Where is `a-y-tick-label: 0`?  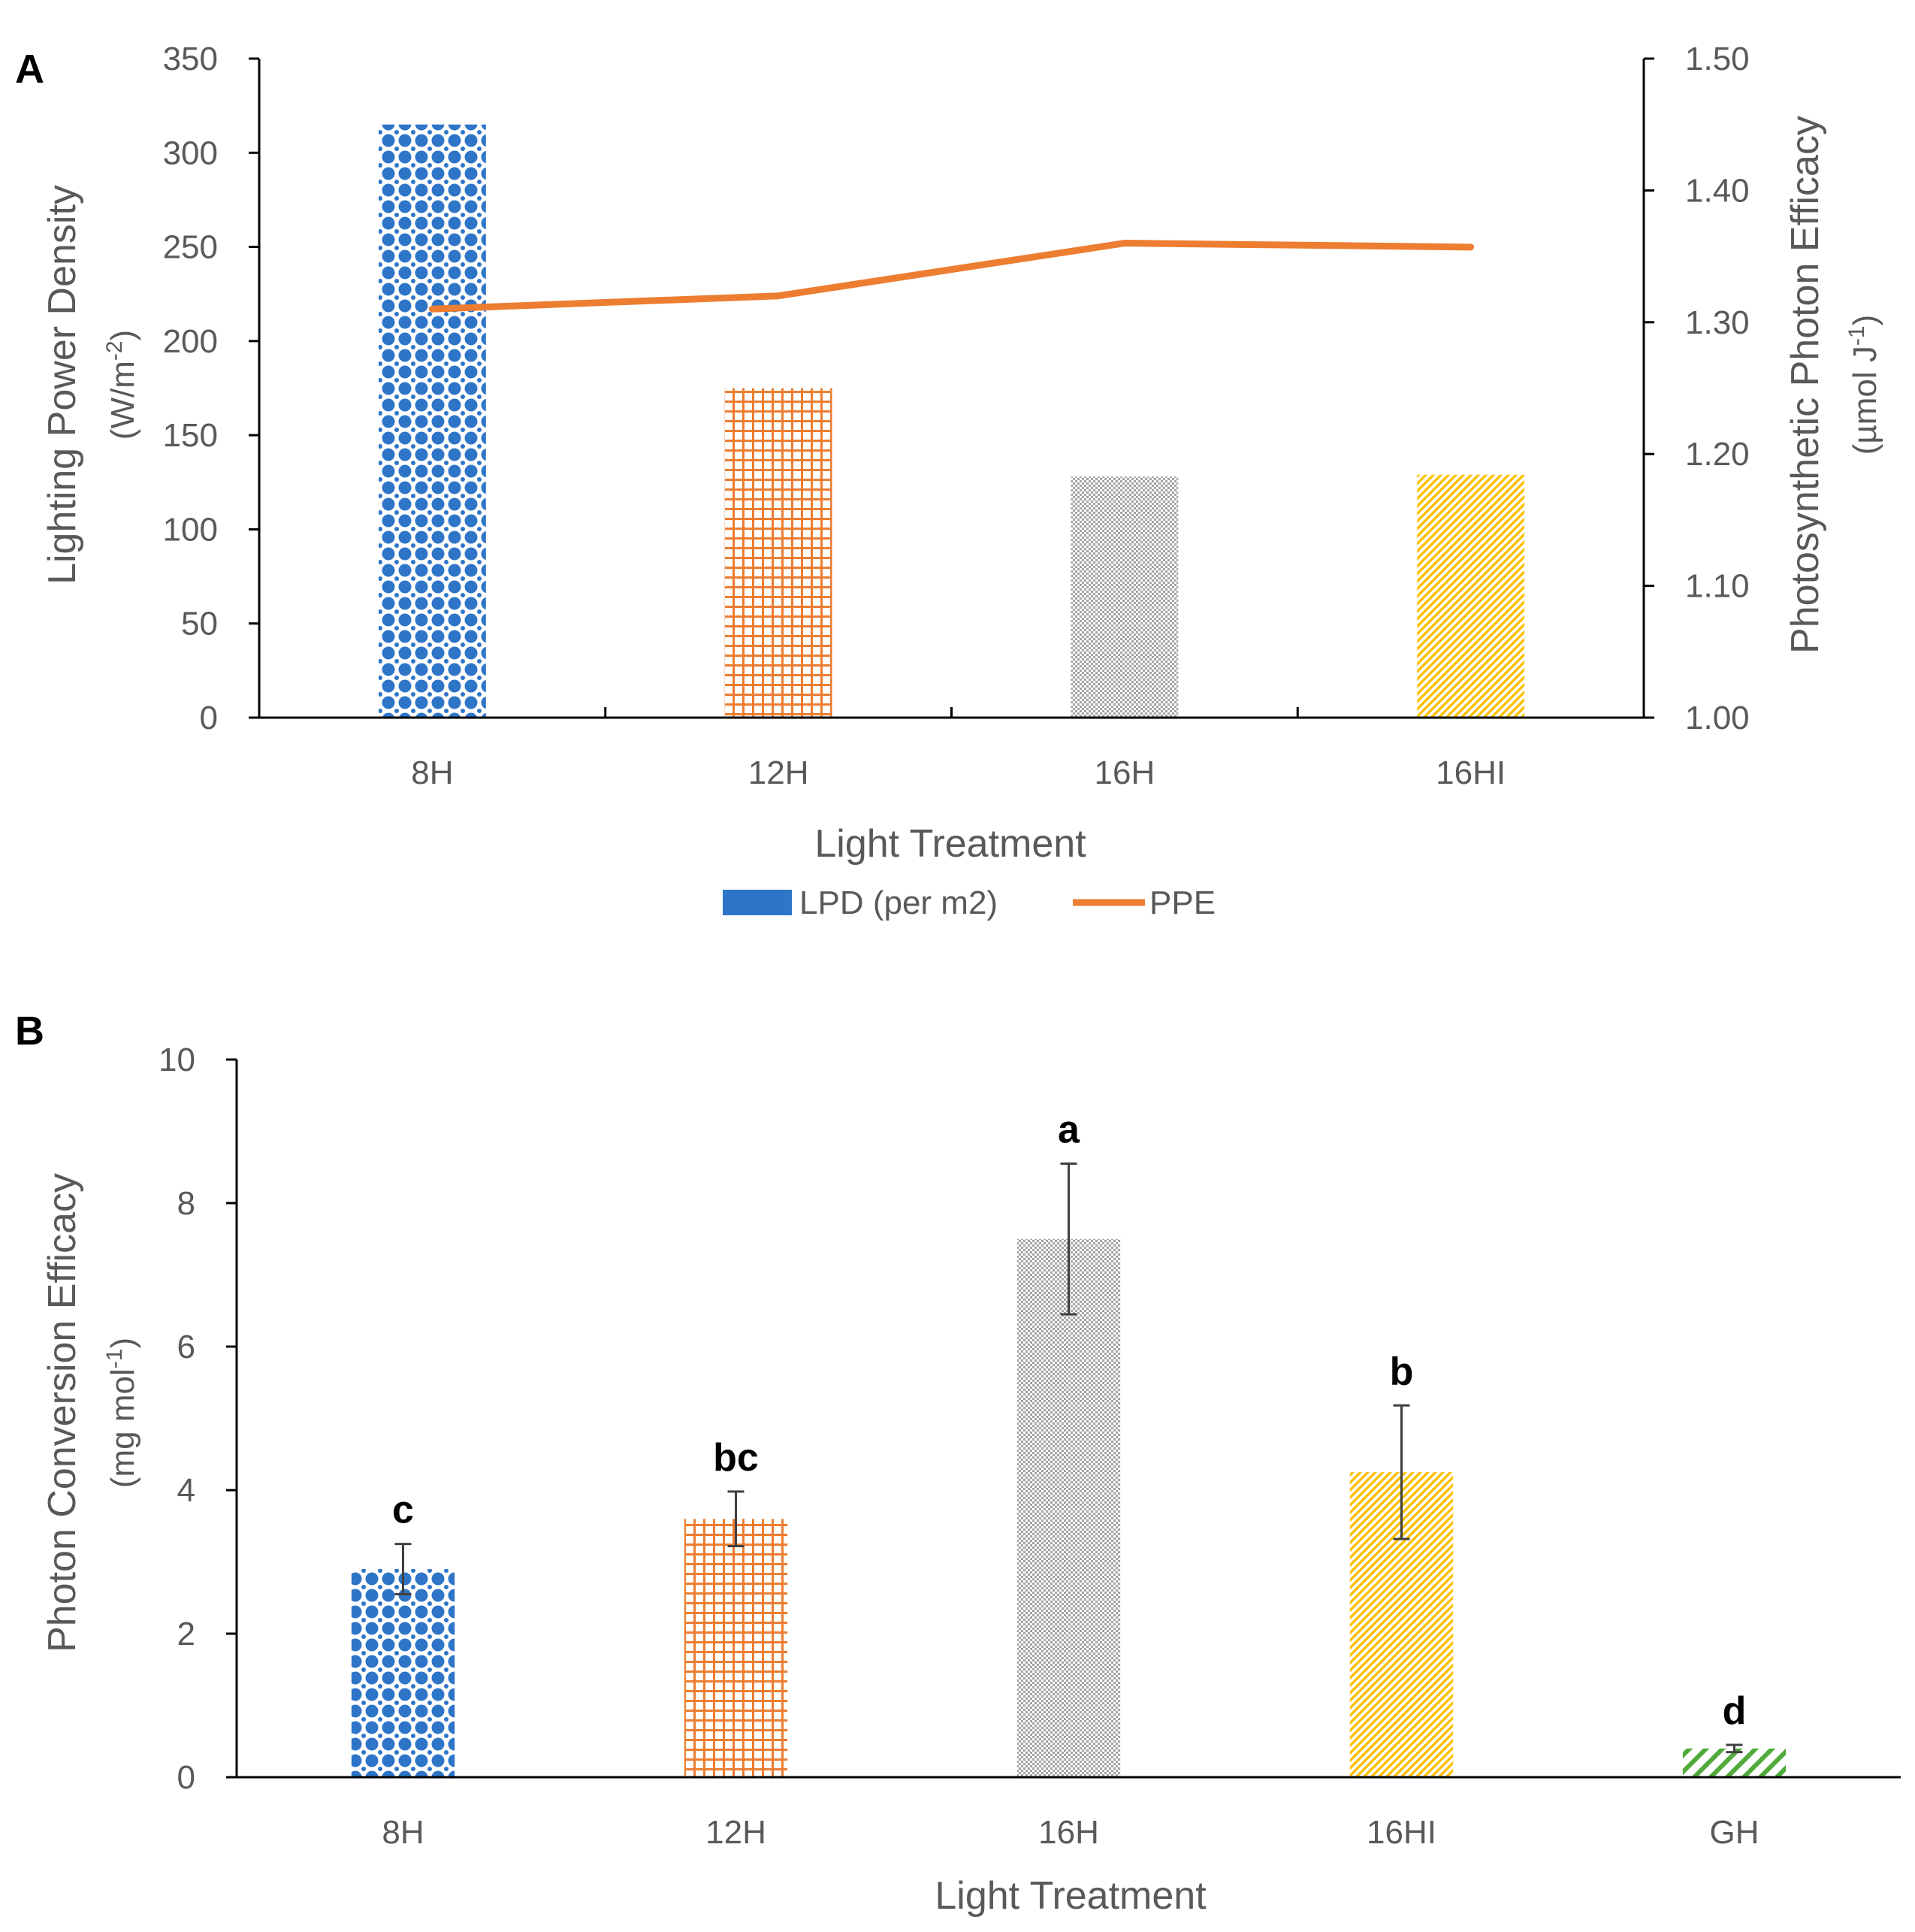
a-y-tick-label: 0 is located at coordinates (209, 718).